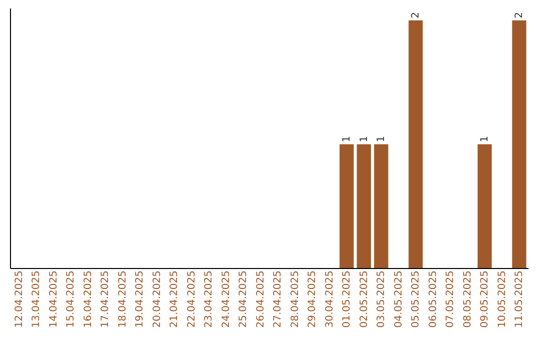  What do you see at coordinates (295, 299) in the screenshot?
I see `x-tick-label: 28.04.2025` at bounding box center [295, 299].